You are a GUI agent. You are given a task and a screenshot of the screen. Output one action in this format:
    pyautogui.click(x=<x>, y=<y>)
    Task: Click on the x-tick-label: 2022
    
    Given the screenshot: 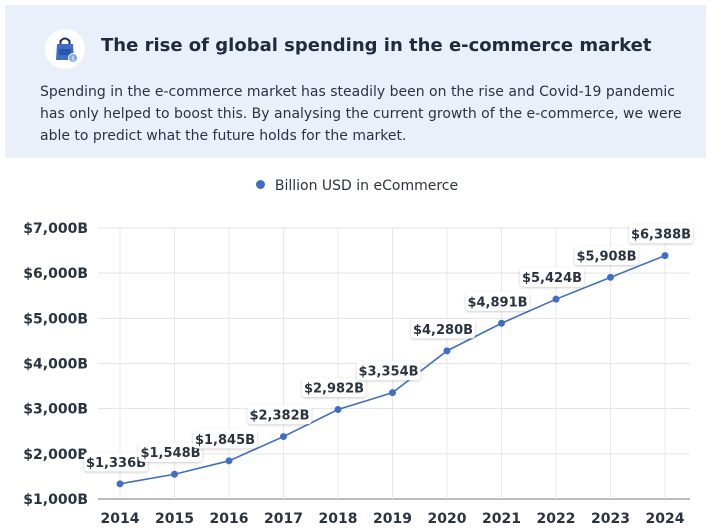 What is the action you would take?
    pyautogui.click(x=556, y=519)
    